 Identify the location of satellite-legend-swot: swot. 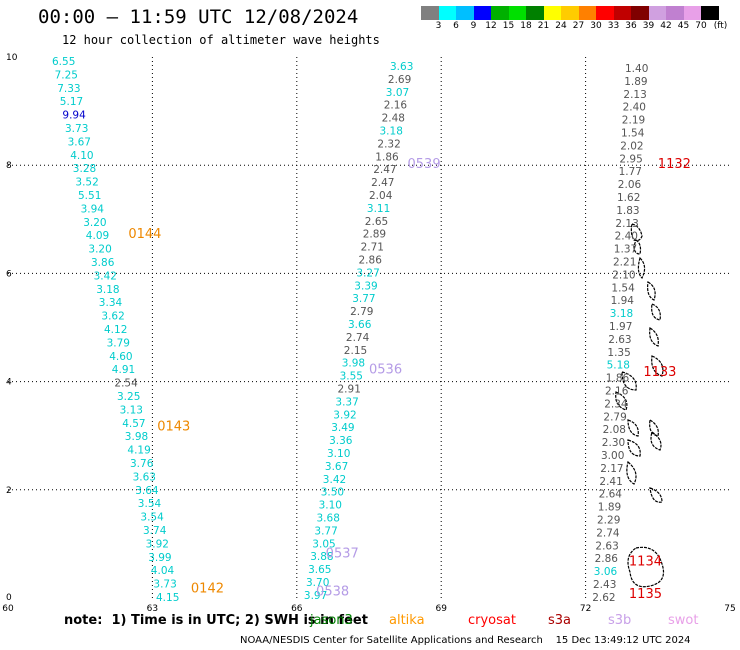
(683, 620).